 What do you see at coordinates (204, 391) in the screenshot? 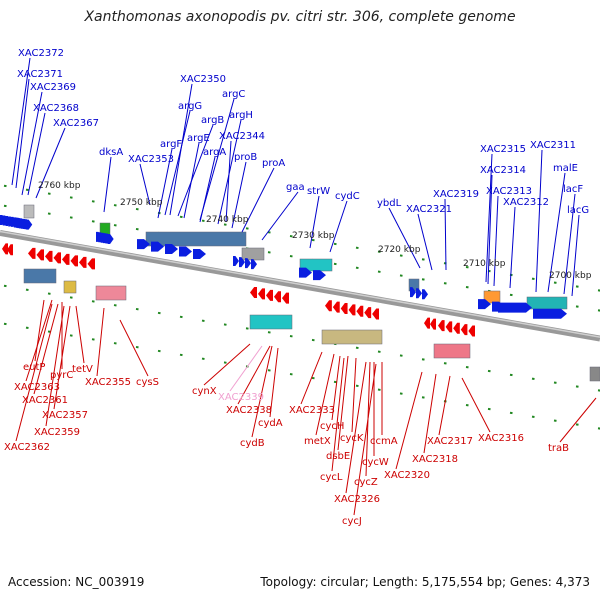
I see `minus-gene-label: cynX` at bounding box center [204, 391].